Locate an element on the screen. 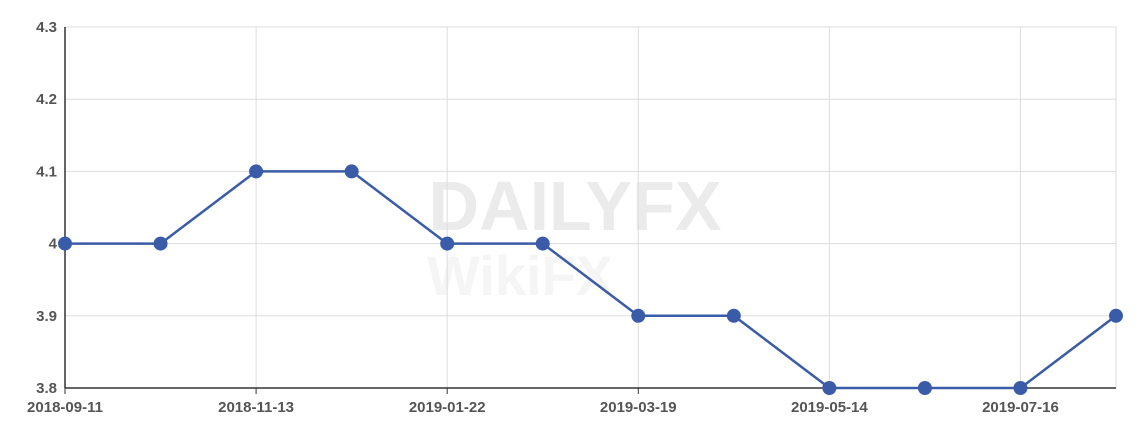 This screenshot has height=424, width=1141. x-tick-label: 2019-05-14 is located at coordinates (829, 407).